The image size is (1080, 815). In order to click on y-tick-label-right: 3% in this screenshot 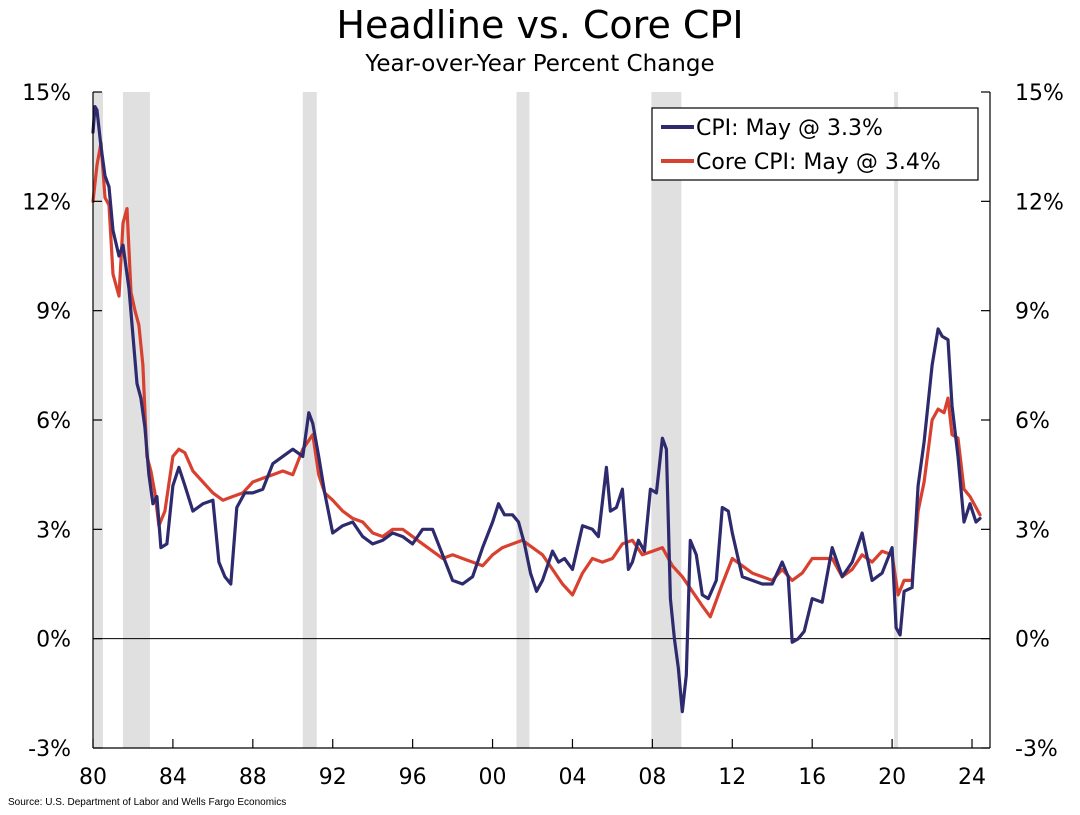, I will do `click(1032, 530)`.